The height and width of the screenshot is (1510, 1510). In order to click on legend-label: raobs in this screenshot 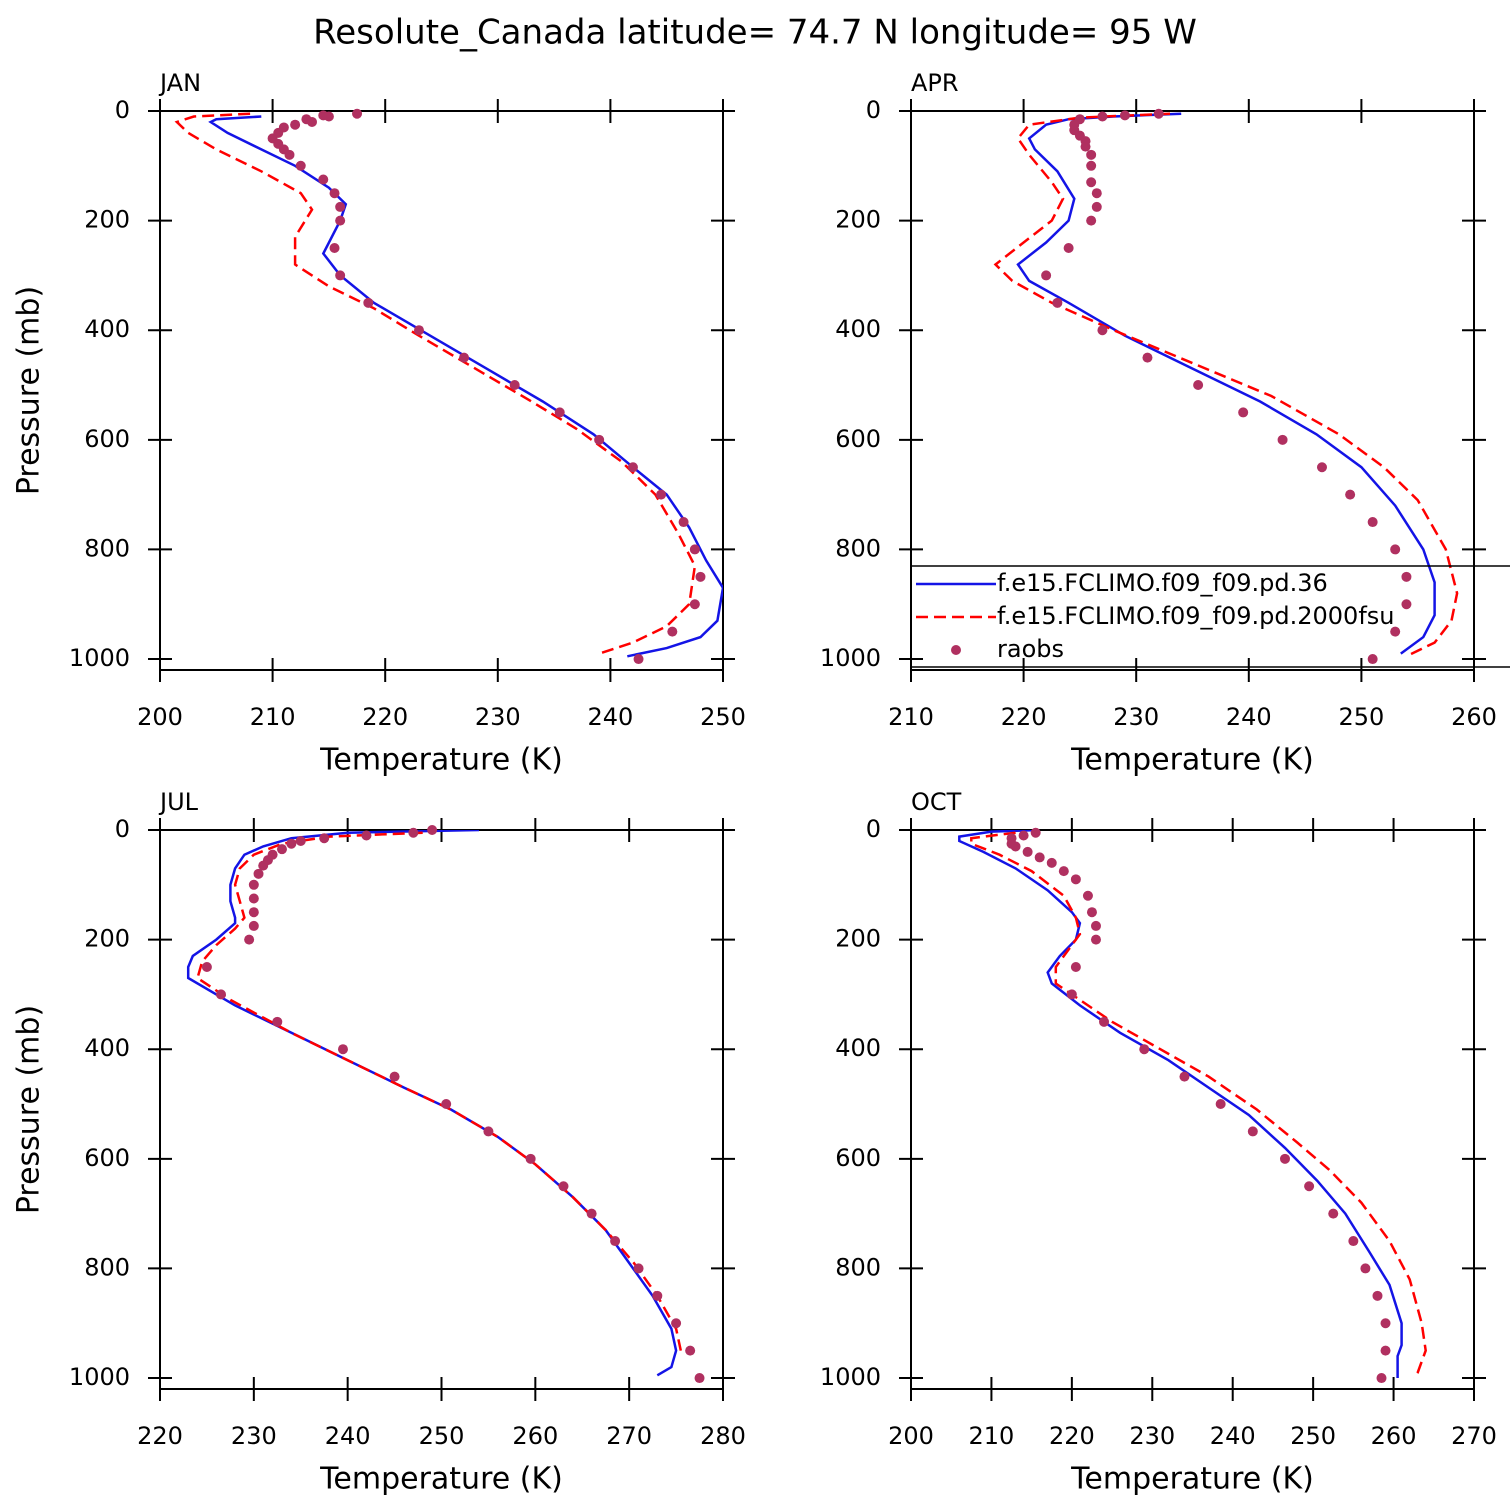, I will do `click(1030, 649)`.